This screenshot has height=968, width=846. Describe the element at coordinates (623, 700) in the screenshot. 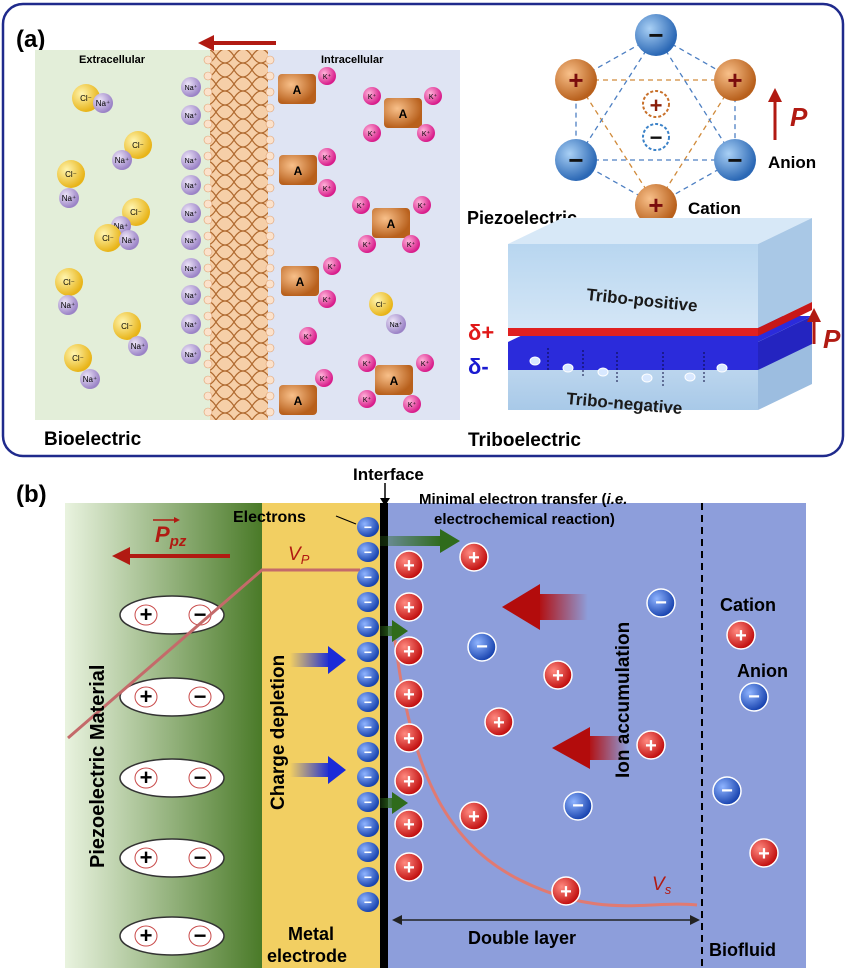

I see `ion-accumulation-label: Ion accumulation` at that location.